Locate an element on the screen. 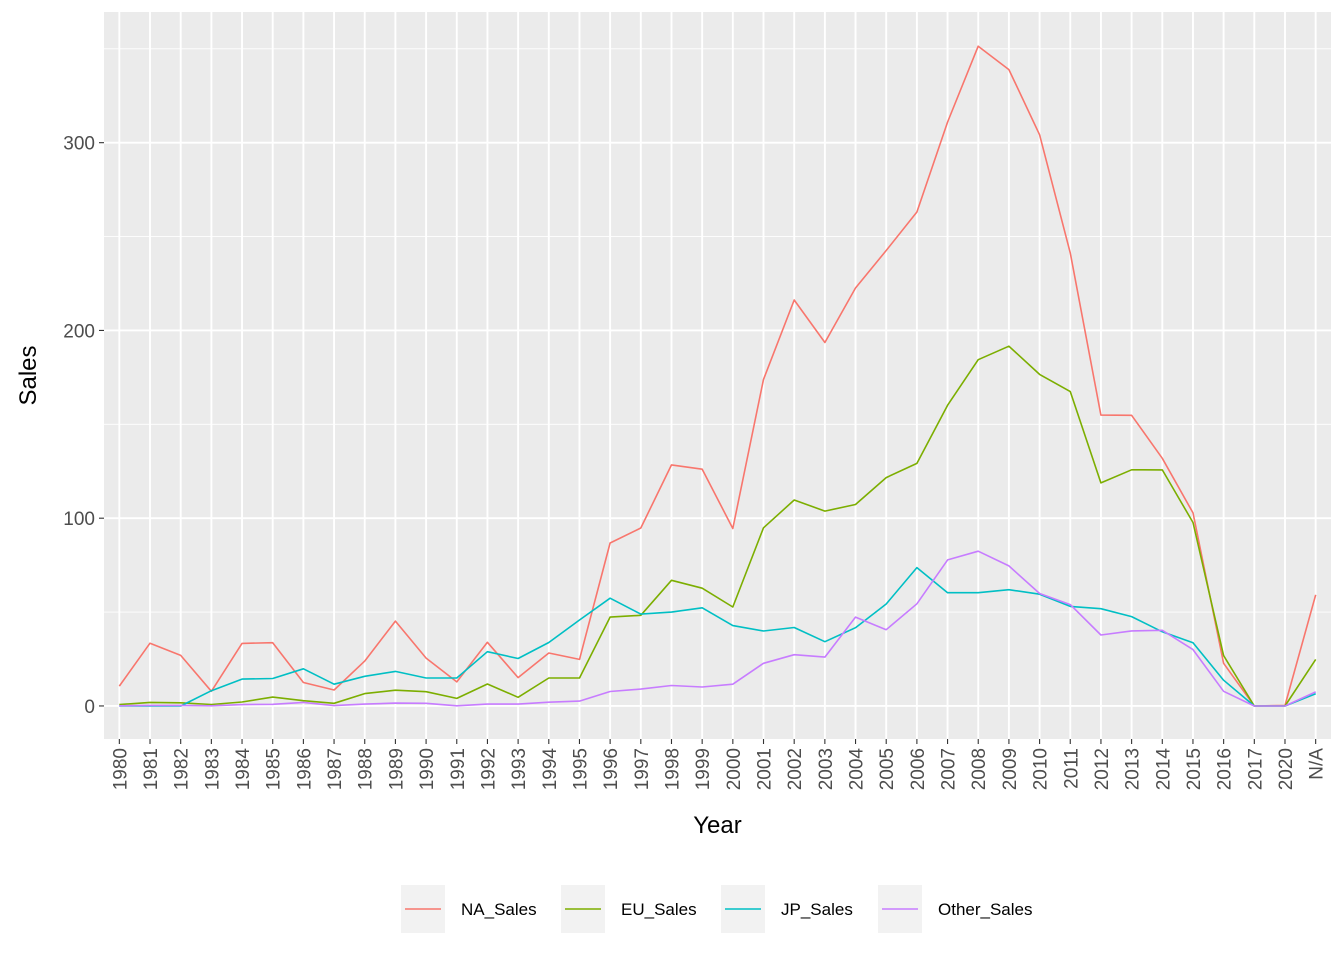  x-tick-label: 1983 is located at coordinates (212, 769).